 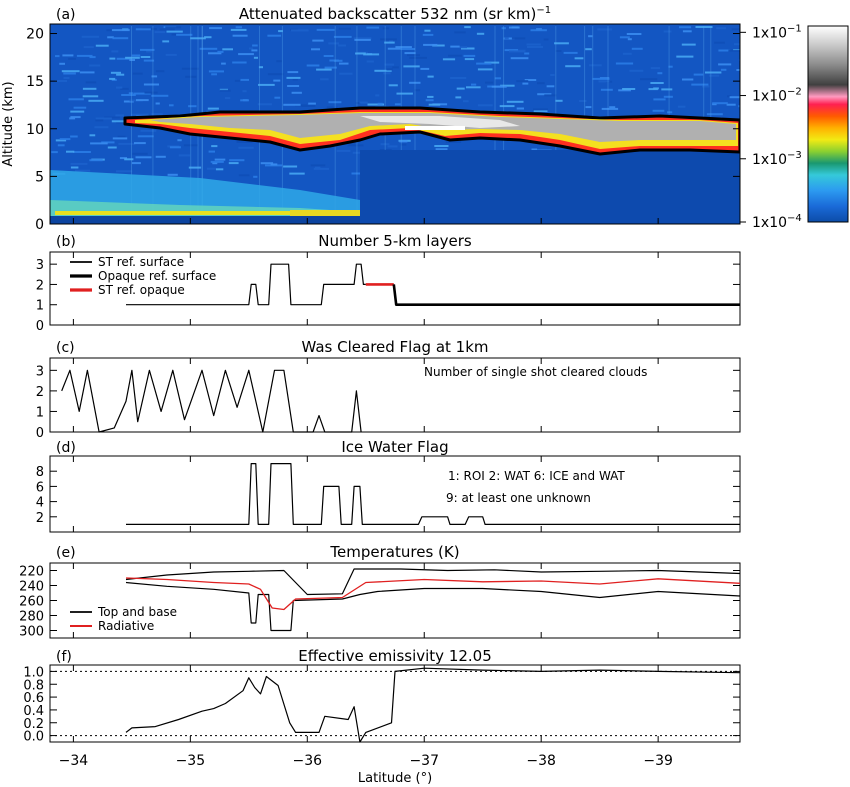 I want to click on y-tick-label: 6, so click(x=40, y=487).